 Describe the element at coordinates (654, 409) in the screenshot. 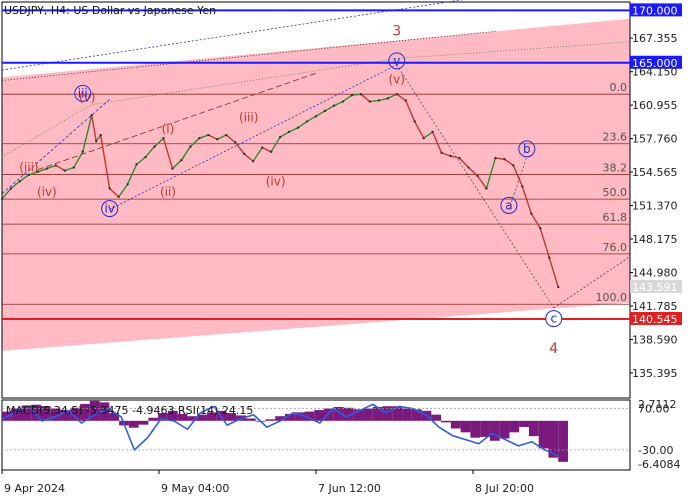

I see `osc-tick-label: 70.00` at that location.